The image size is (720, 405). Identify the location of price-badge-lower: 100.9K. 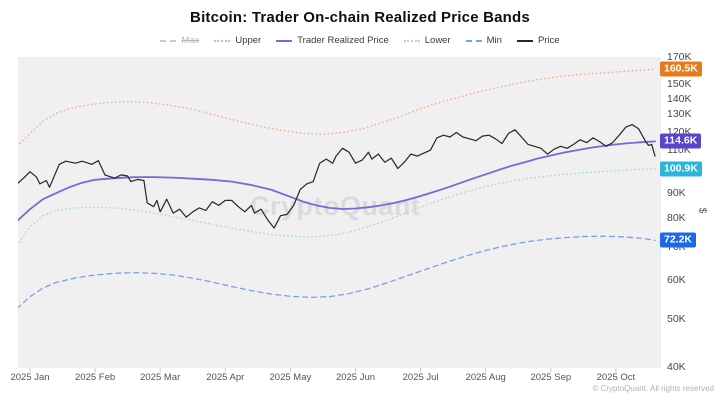
(681, 169).